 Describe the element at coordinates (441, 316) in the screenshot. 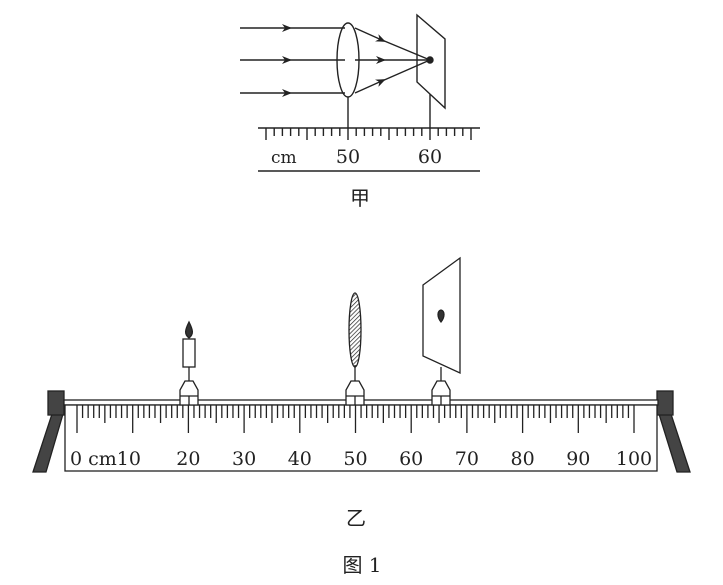

I see `image-spot` at that location.